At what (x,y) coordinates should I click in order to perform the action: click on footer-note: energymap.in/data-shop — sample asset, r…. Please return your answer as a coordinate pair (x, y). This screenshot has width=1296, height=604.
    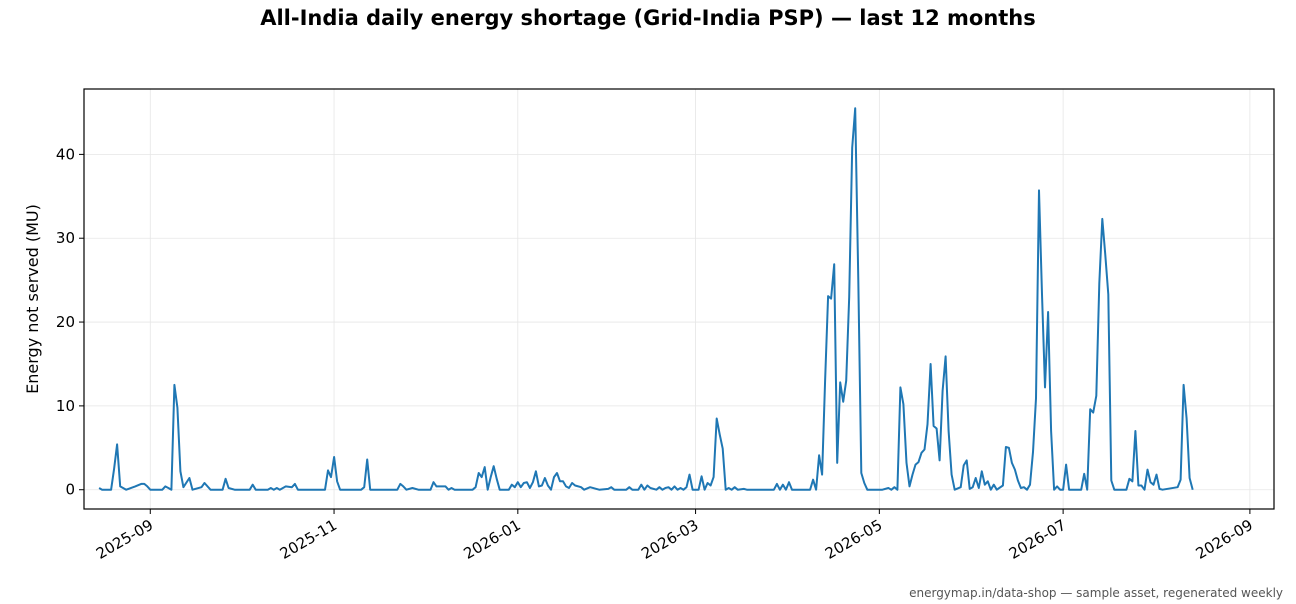
    Looking at the image, I should click on (1096, 593).